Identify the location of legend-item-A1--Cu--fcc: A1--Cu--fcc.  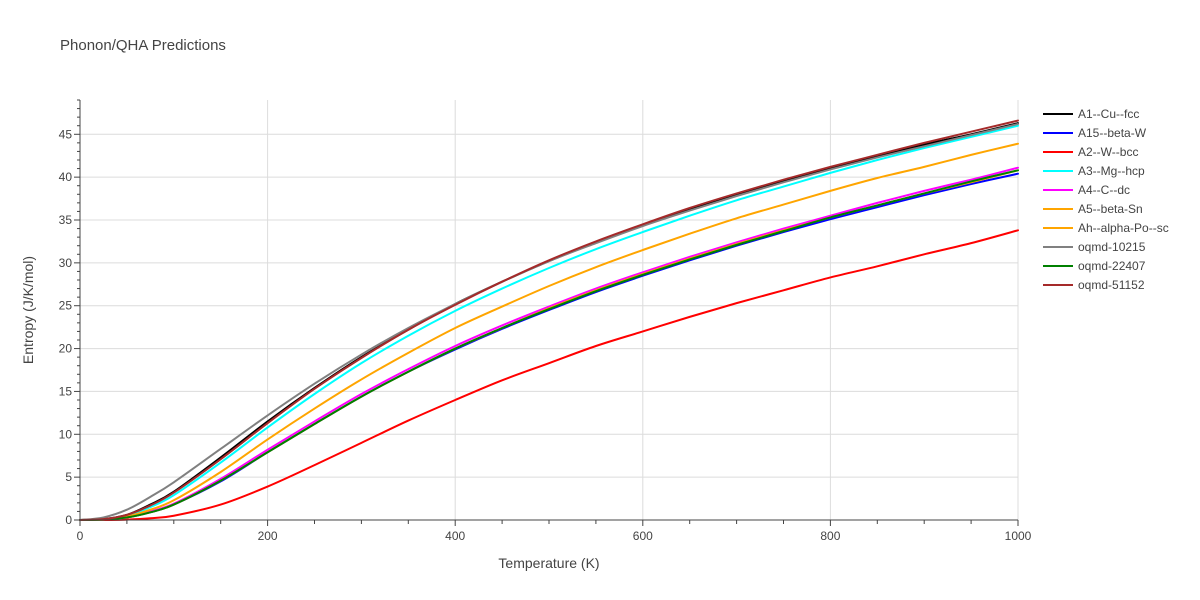
(1091, 114).